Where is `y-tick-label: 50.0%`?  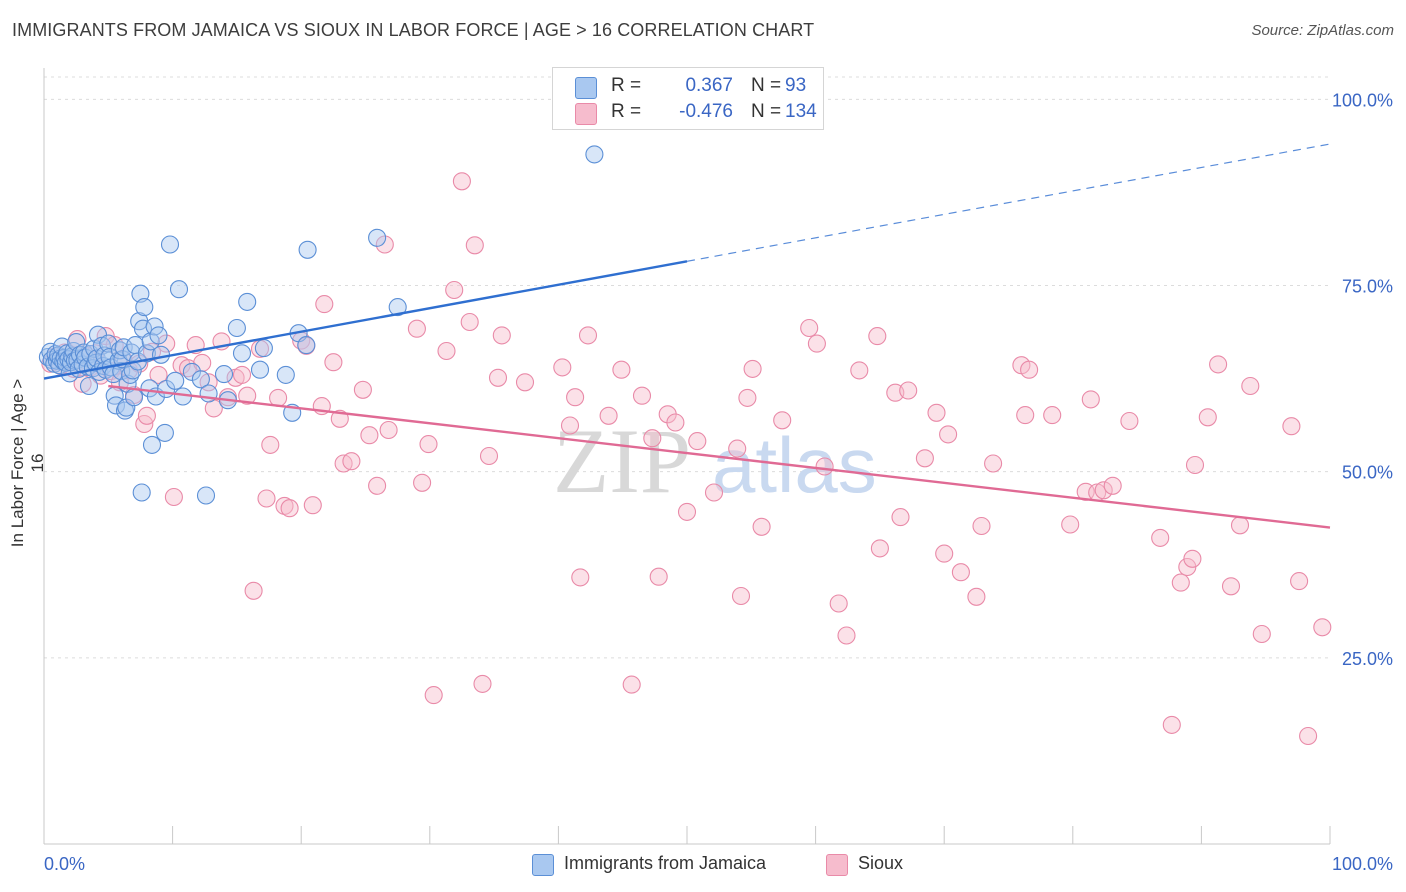
y-tick-label: 50.0% is located at coordinates (1367, 473).